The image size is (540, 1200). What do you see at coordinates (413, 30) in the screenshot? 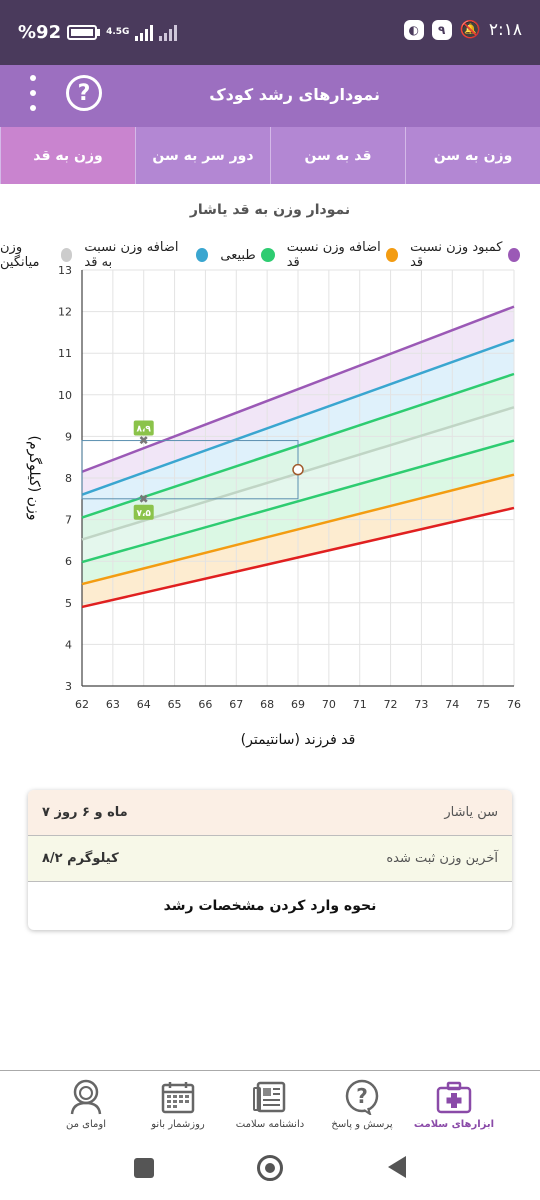
I see `app-notification-icon: ◐` at bounding box center [413, 30].